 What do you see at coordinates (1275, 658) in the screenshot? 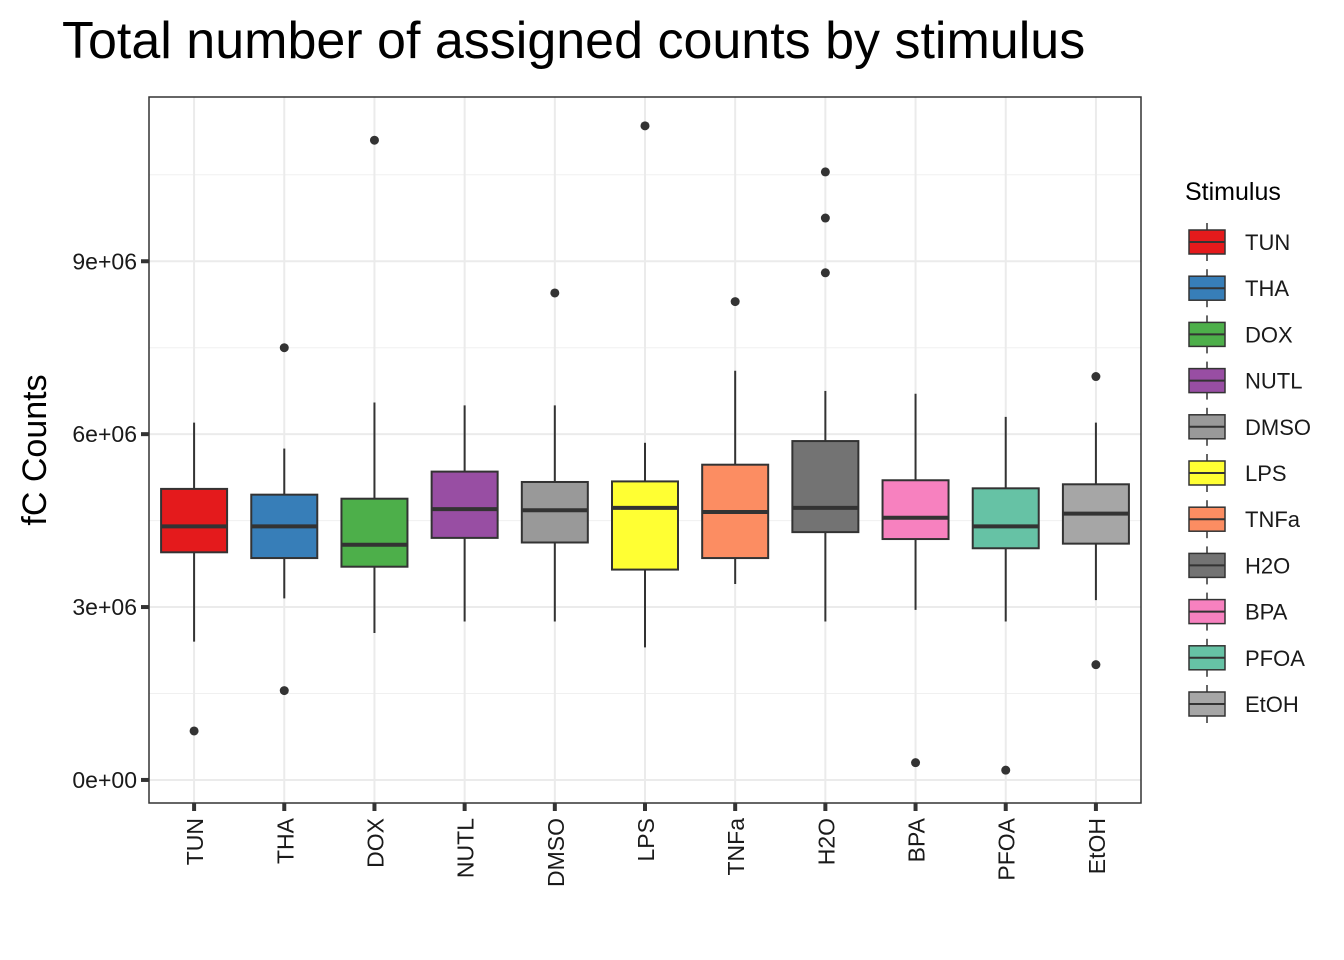
I see `legend-label: PFOA` at bounding box center [1275, 658].